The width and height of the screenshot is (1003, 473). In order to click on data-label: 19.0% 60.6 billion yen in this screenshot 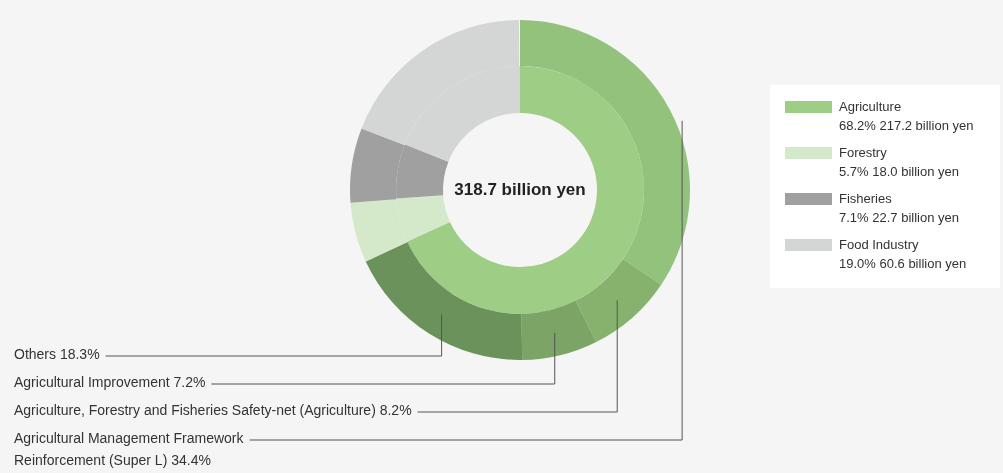, I will do `click(903, 263)`.